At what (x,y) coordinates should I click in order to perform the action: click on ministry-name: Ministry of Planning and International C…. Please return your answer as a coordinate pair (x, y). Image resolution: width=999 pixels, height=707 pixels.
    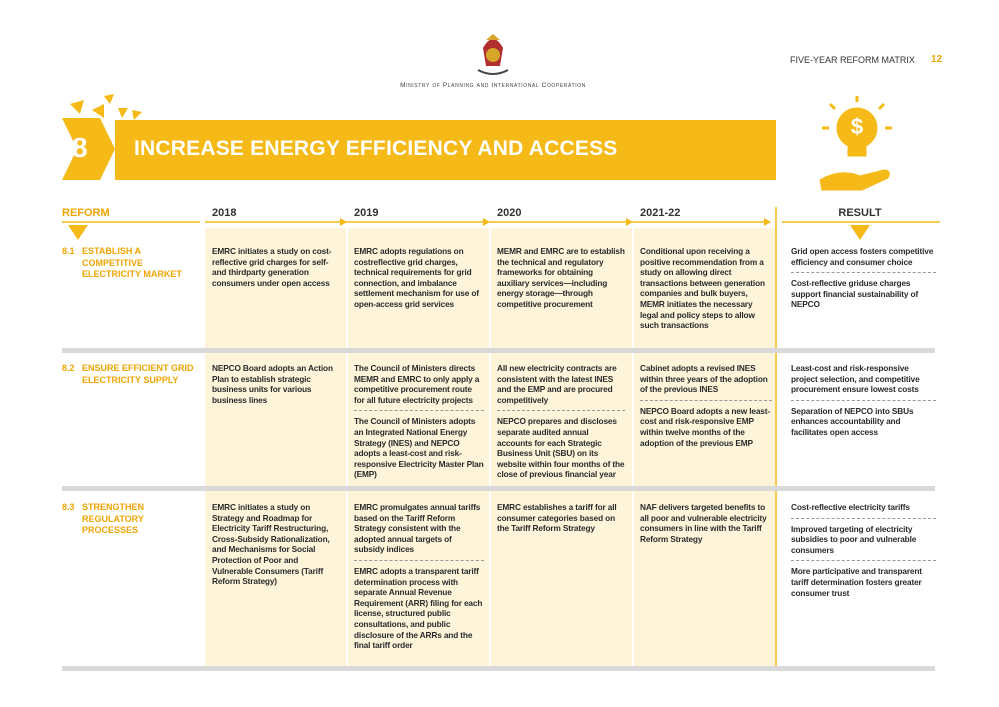
    Looking at the image, I should click on (493, 85).